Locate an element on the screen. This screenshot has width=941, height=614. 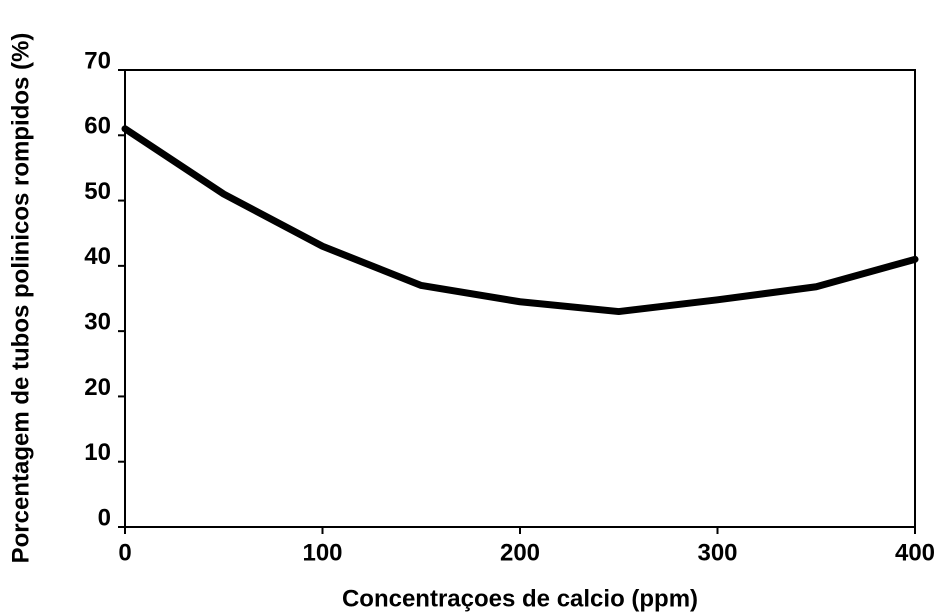
x-tick-label: 400 is located at coordinates (915, 552).